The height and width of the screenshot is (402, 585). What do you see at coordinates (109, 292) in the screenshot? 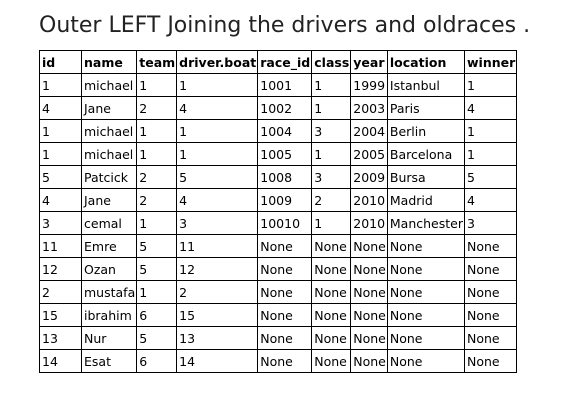
I see `cell-name: mustafa` at bounding box center [109, 292].